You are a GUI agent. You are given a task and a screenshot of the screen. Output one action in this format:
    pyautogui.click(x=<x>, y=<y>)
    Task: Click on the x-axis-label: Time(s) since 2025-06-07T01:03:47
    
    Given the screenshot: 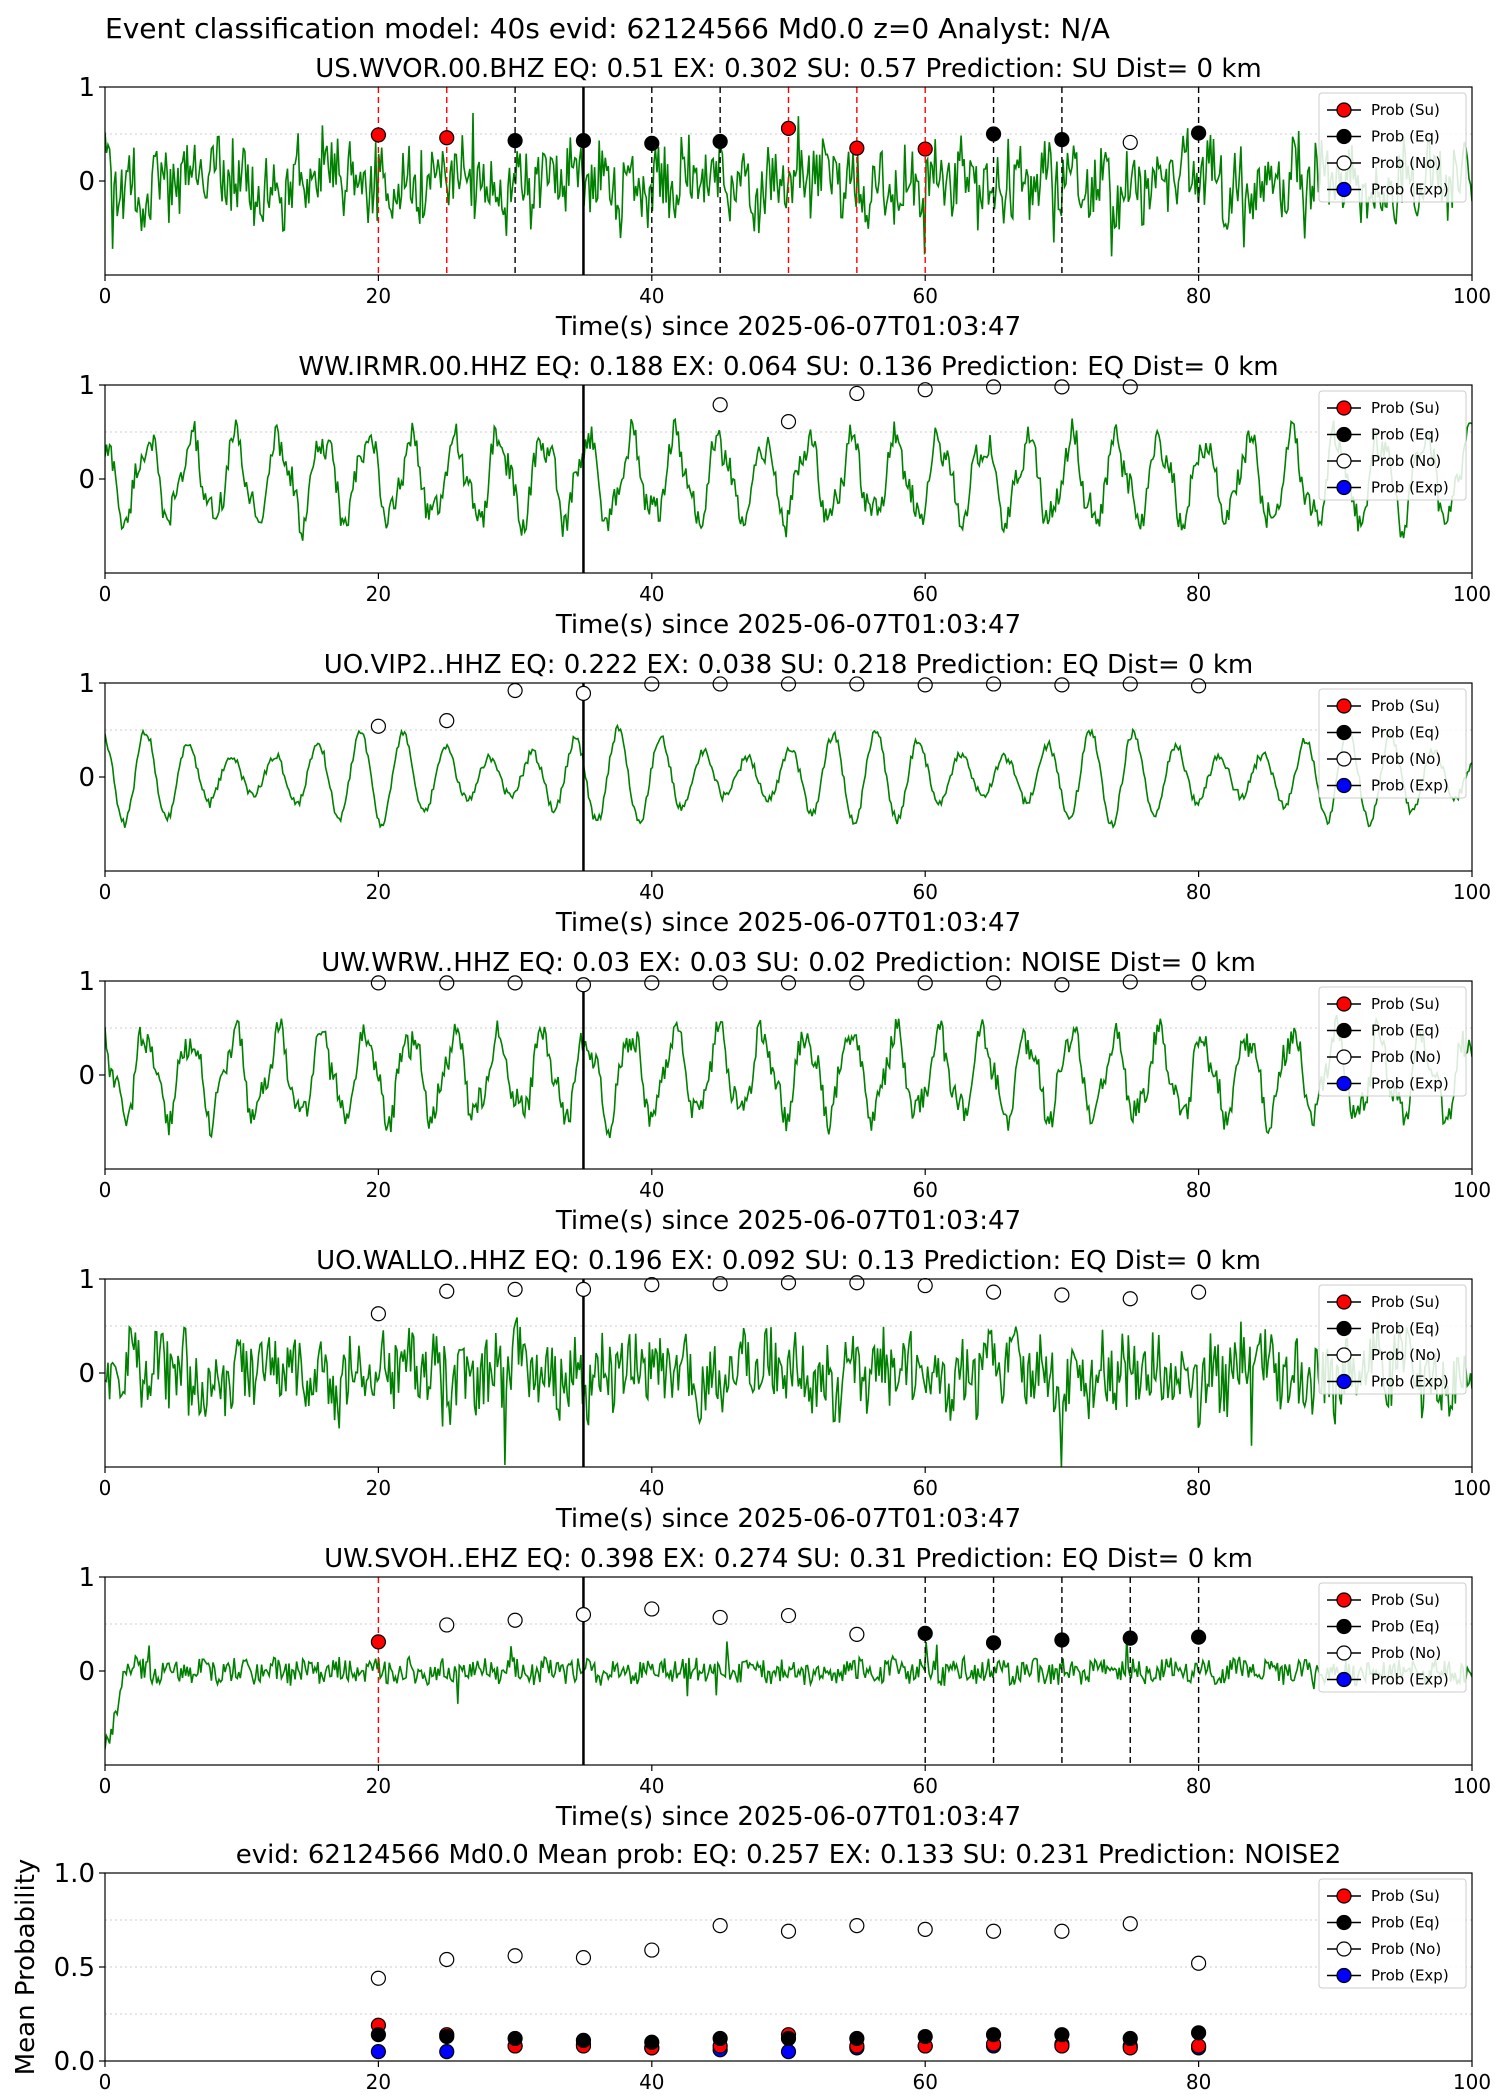 What is the action you would take?
    pyautogui.click(x=788, y=1221)
    